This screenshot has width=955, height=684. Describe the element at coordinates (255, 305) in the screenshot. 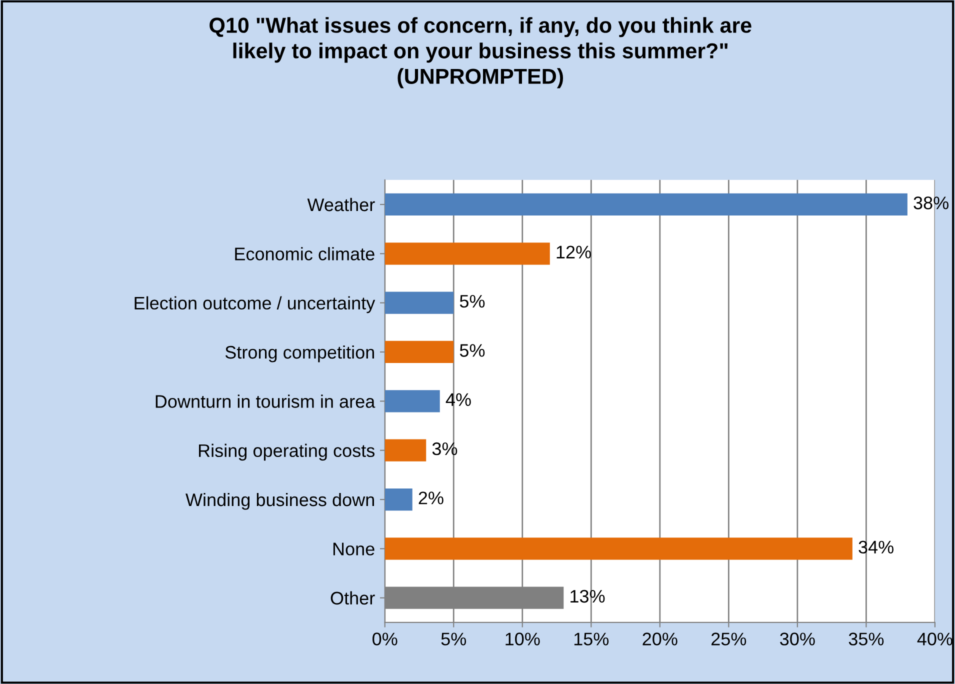

I see `y-tick-label: Election outcome / uncertainty` at that location.